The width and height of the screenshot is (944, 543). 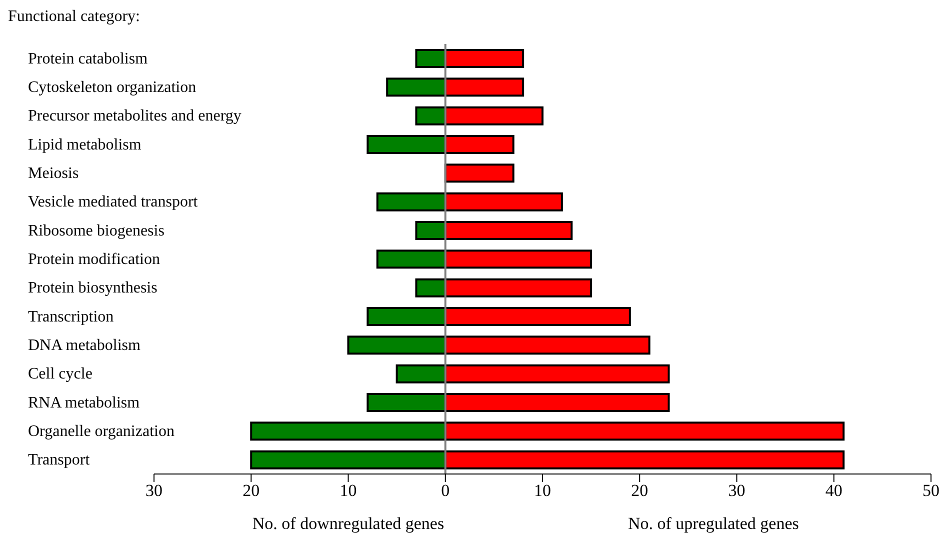 What do you see at coordinates (113, 202) in the screenshot?
I see `y-tick-label: Vesicle mediated transport` at bounding box center [113, 202].